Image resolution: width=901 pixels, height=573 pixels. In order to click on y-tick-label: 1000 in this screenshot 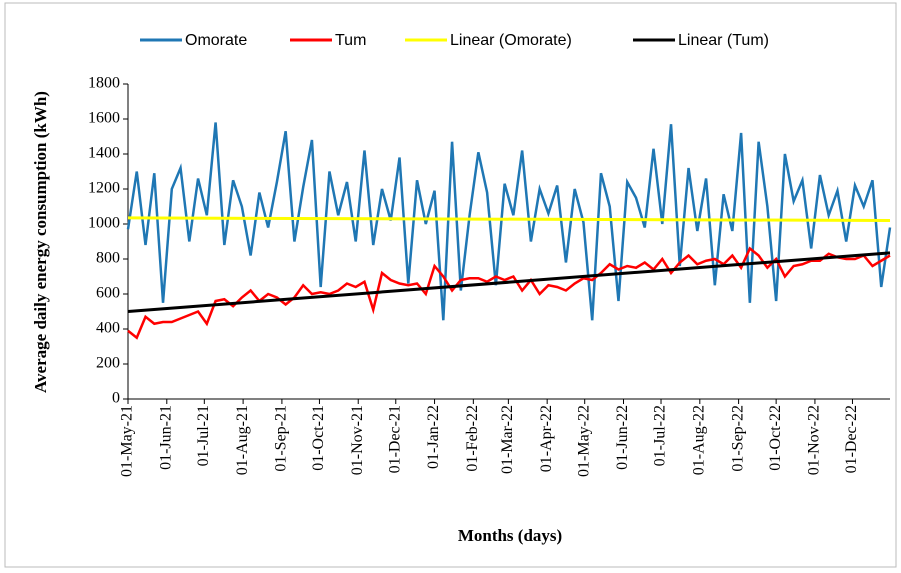, I will do `click(104, 223)`.